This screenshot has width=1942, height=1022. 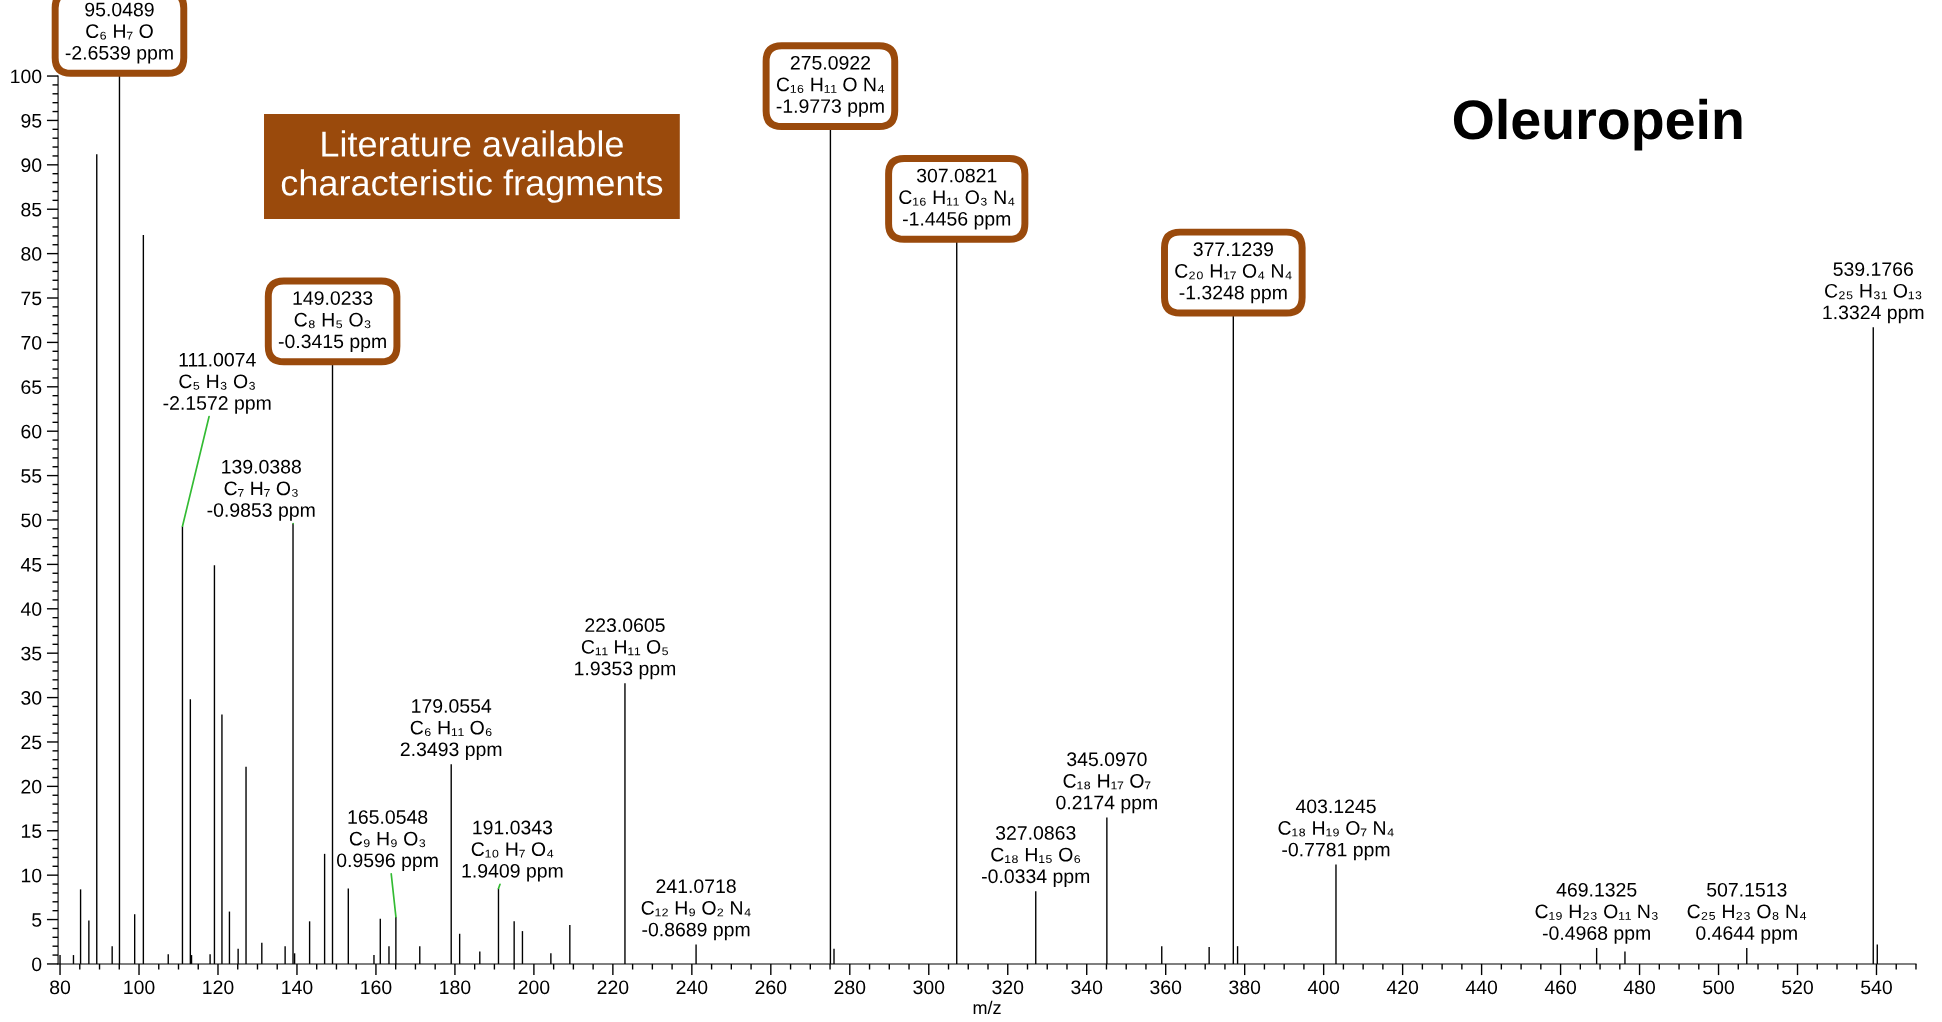 I want to click on annotation: 469.1325 C₁₉ H₂₃ O₁₁ N₃ -0.4968 ppm, so click(x=1596, y=913).